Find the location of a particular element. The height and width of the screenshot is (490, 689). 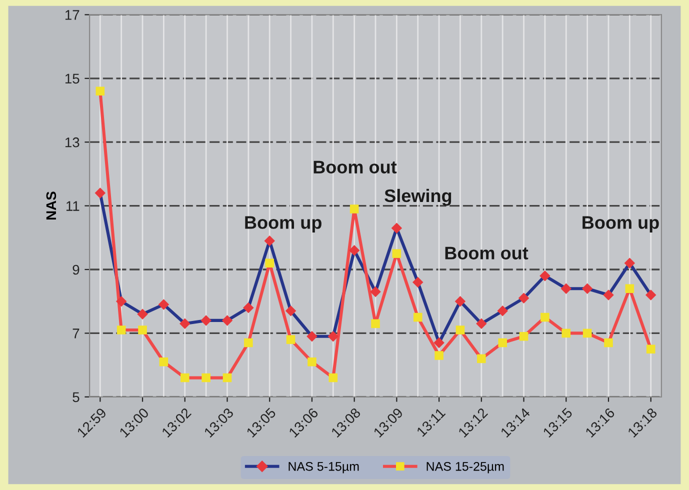

y-tick-label: 15 is located at coordinates (72, 79).